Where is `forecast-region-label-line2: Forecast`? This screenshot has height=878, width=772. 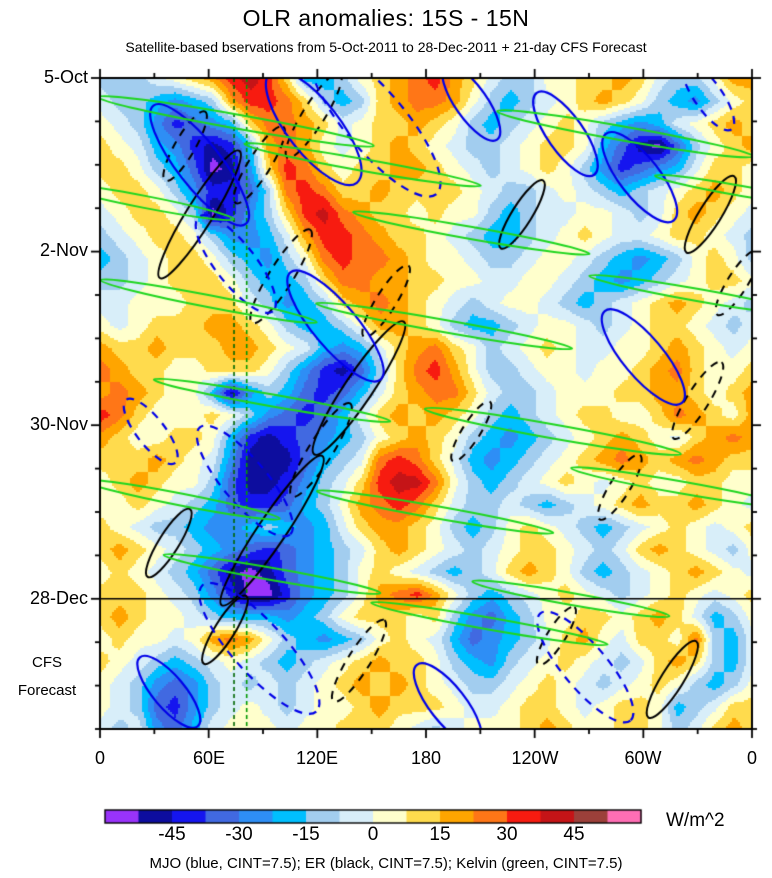
forecast-region-label-line2: Forecast is located at coordinates (47, 690).